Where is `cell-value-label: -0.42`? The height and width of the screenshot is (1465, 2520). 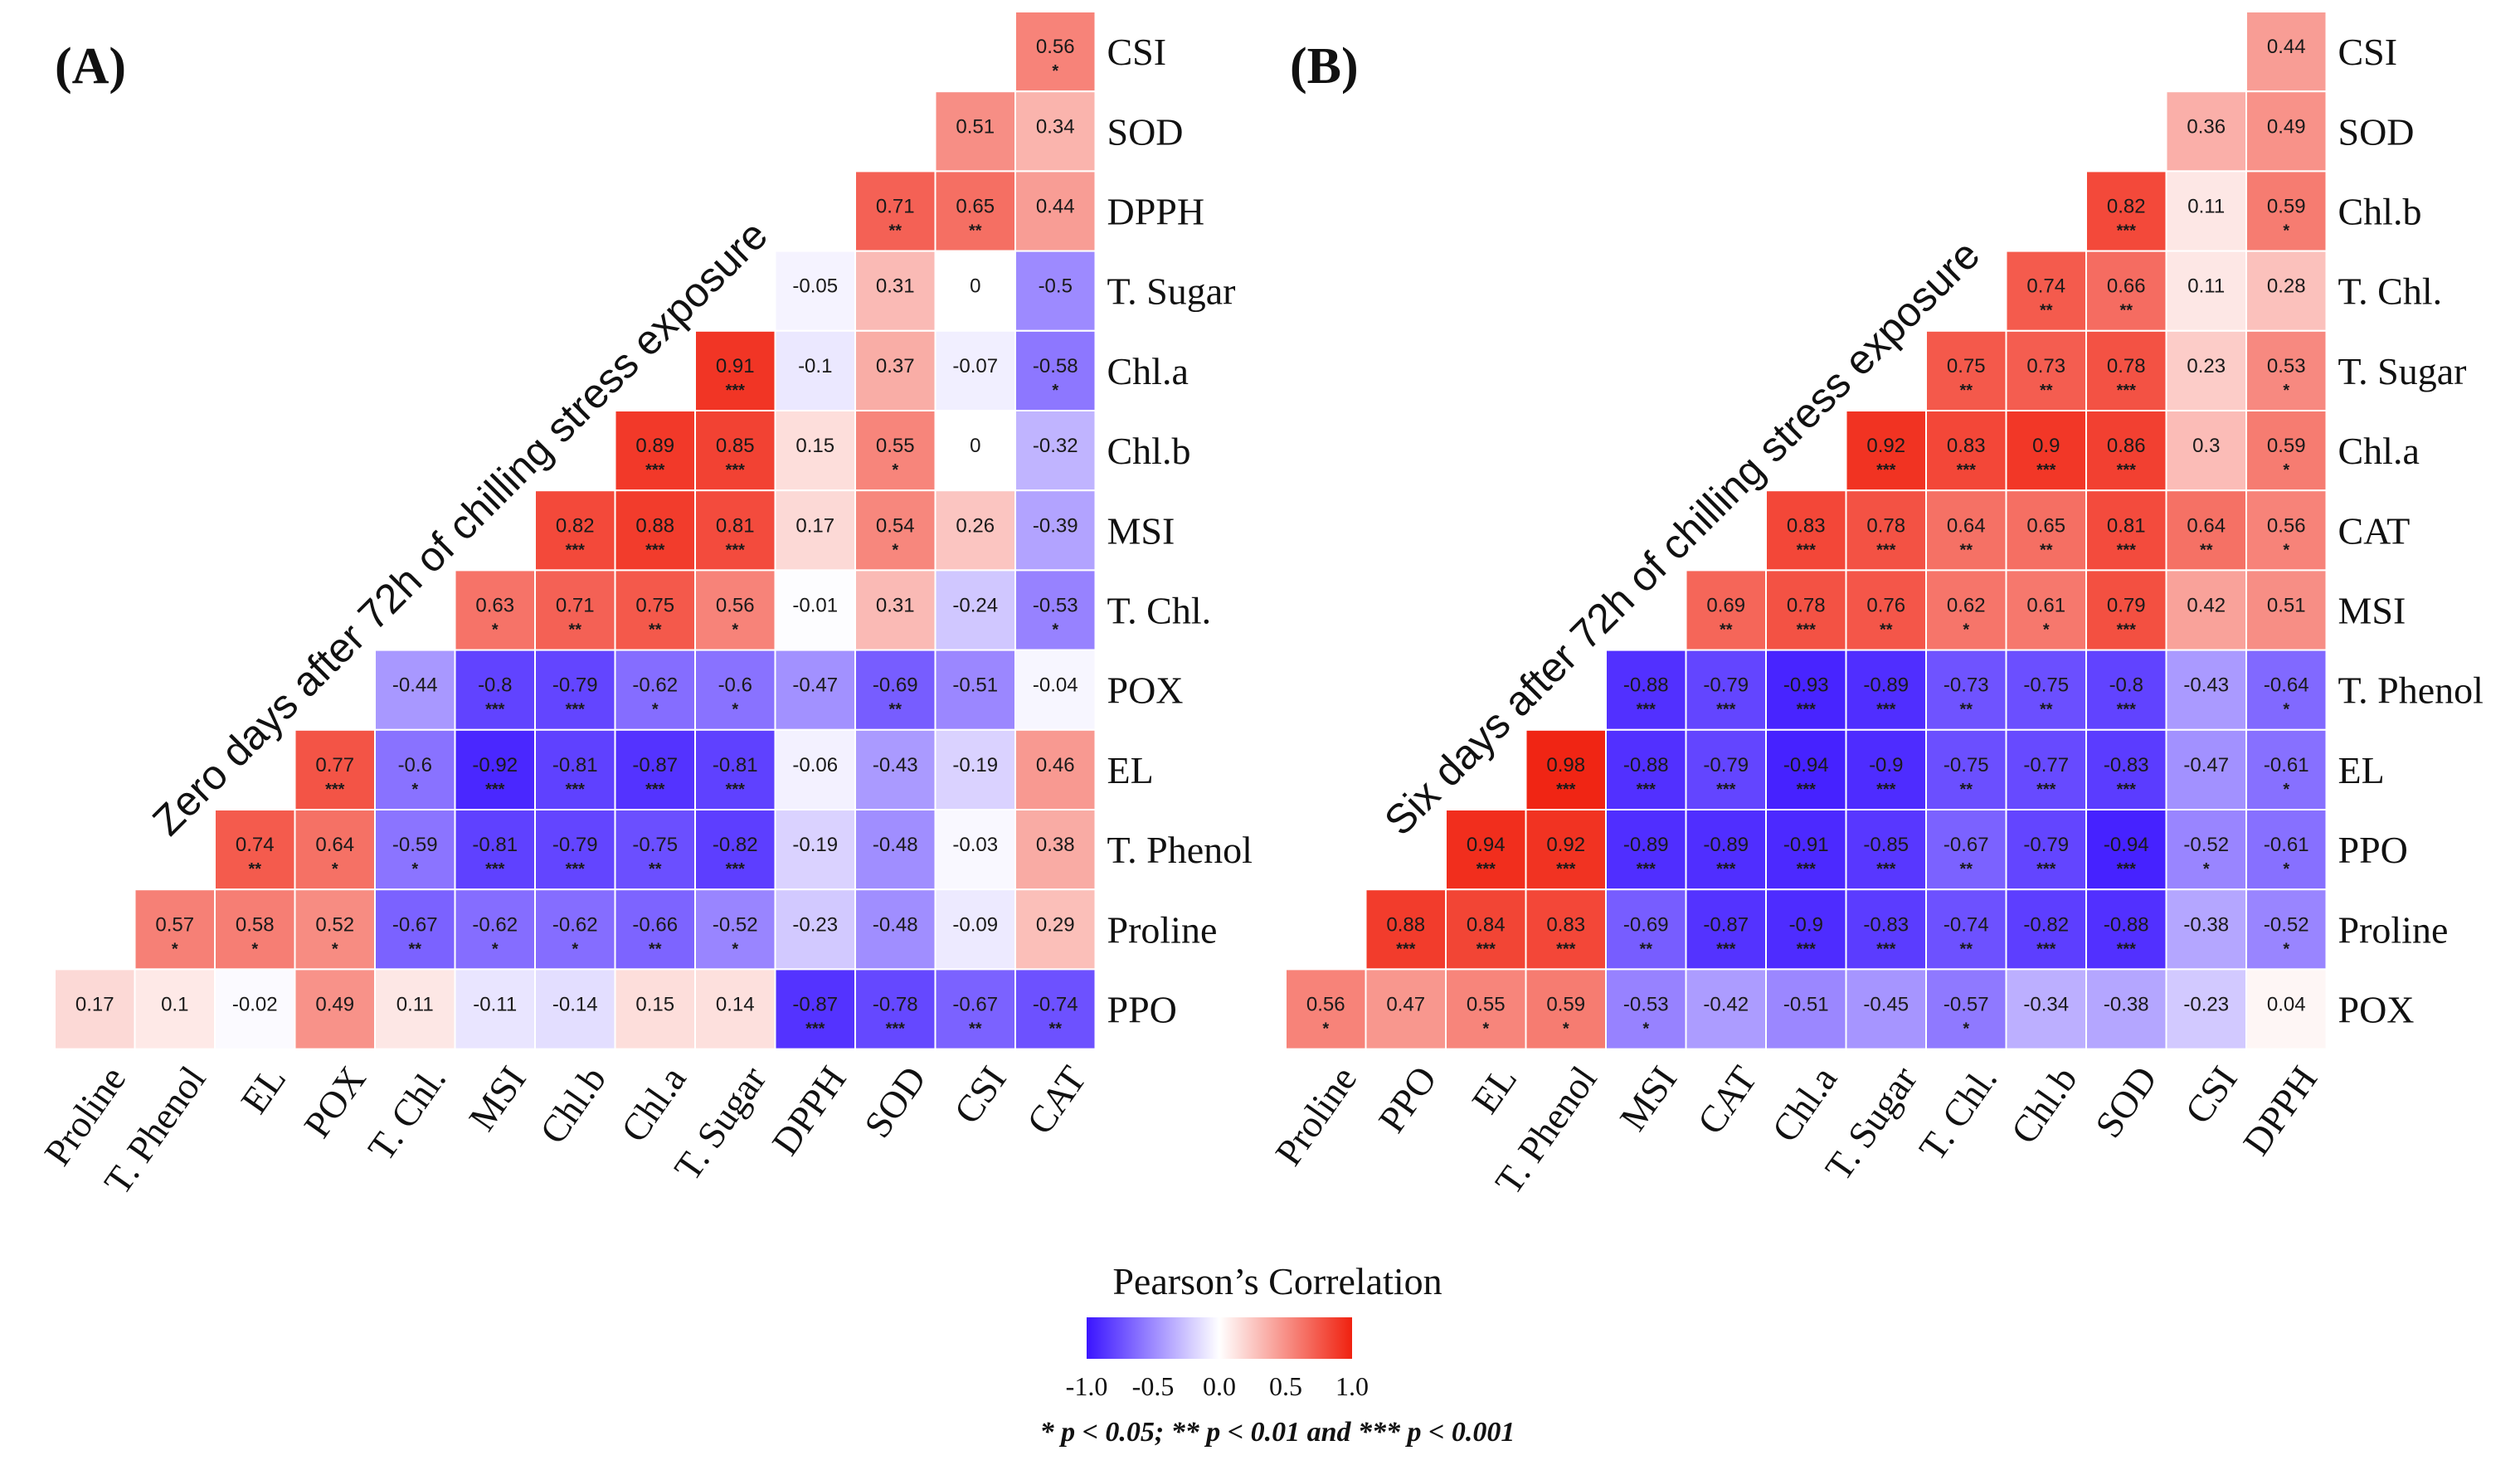 cell-value-label: -0.42 is located at coordinates (1726, 1005).